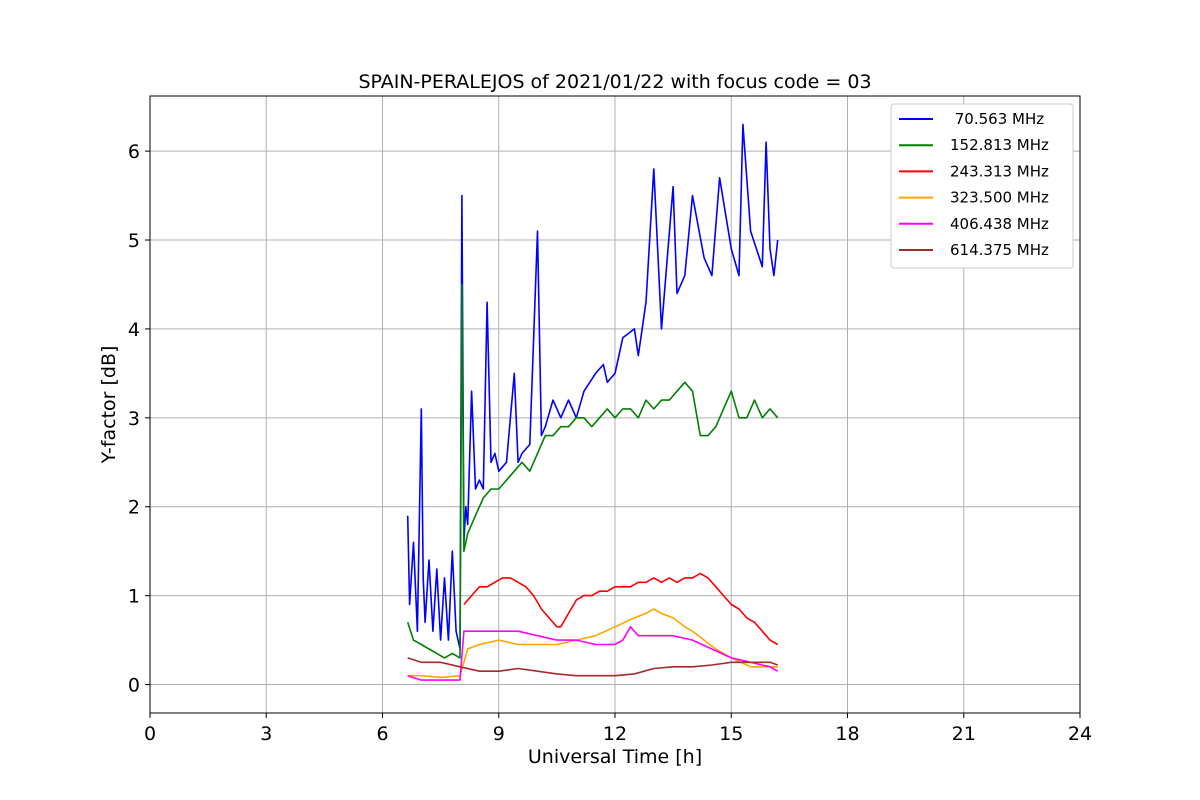 The width and height of the screenshot is (1200, 800). What do you see at coordinates (499, 734) in the screenshot?
I see `x-tick-label: 9` at bounding box center [499, 734].